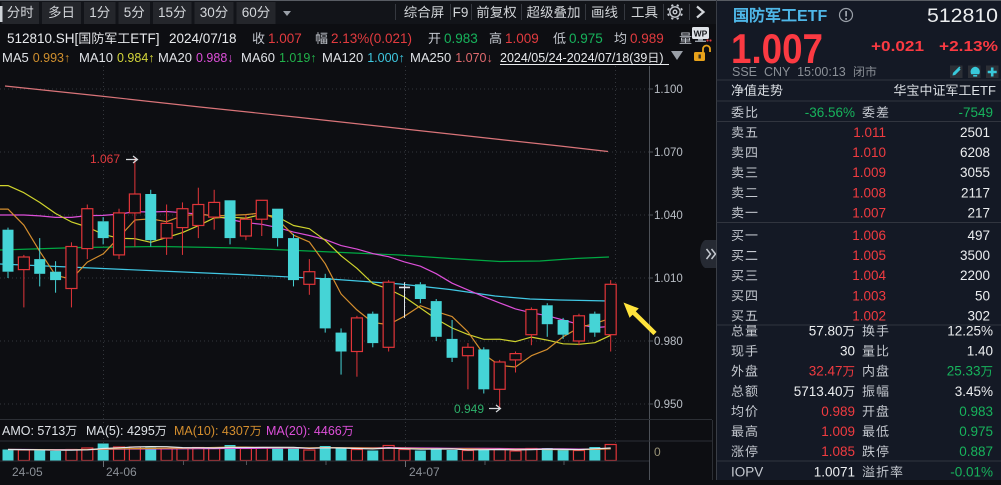 Image resolution: width=1001 pixels, height=485 pixels. What do you see at coordinates (962, 16) in the screenshot?
I see `svg-text: 512810` at bounding box center [962, 16].